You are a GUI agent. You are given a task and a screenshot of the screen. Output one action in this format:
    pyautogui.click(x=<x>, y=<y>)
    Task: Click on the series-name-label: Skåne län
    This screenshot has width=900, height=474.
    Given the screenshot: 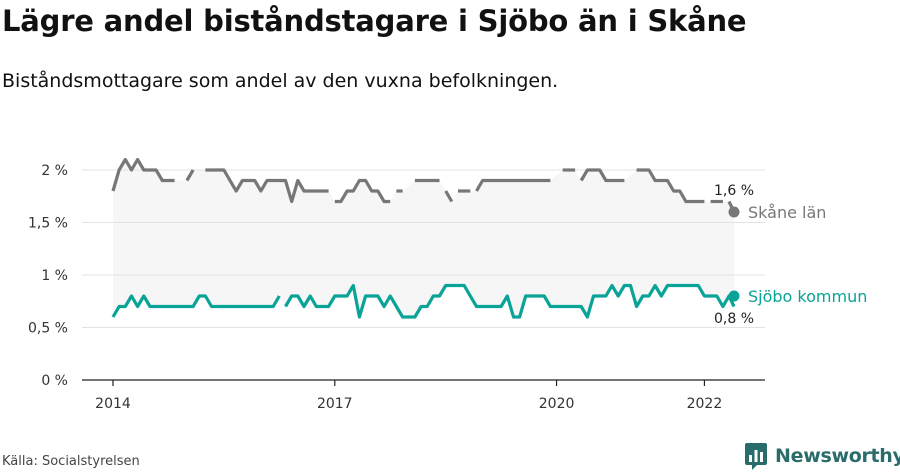 What is the action you would take?
    pyautogui.click(x=787, y=212)
    